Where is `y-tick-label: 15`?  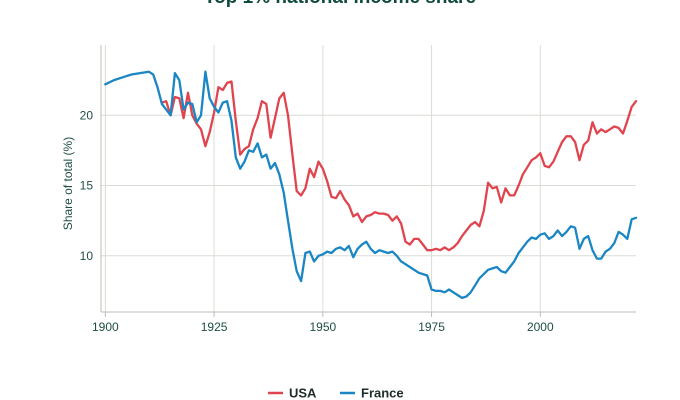 y-tick-label: 15 is located at coordinates (87, 186).